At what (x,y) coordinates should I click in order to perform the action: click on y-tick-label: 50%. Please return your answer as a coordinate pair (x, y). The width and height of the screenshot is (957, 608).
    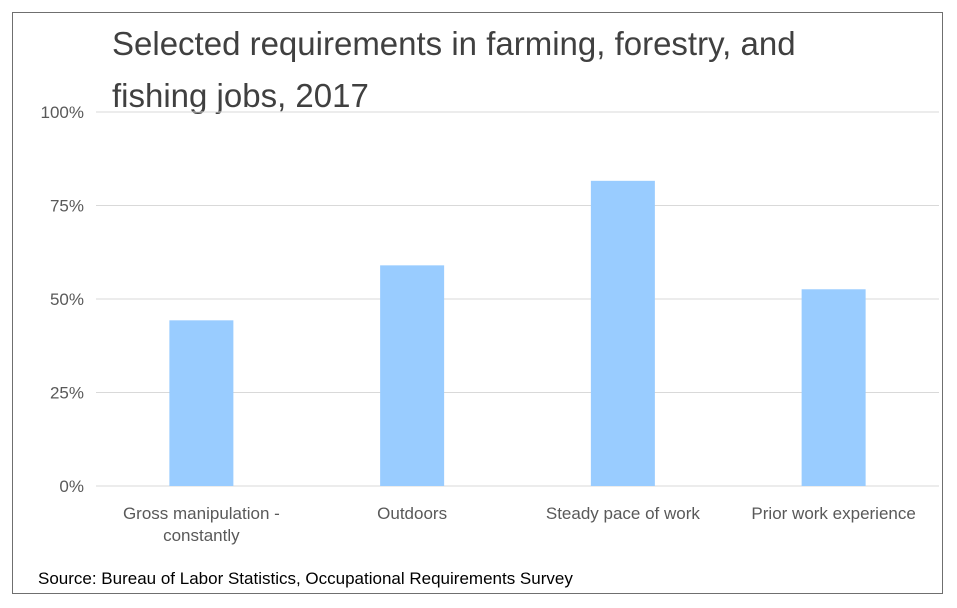
    Looking at the image, I should click on (67, 299).